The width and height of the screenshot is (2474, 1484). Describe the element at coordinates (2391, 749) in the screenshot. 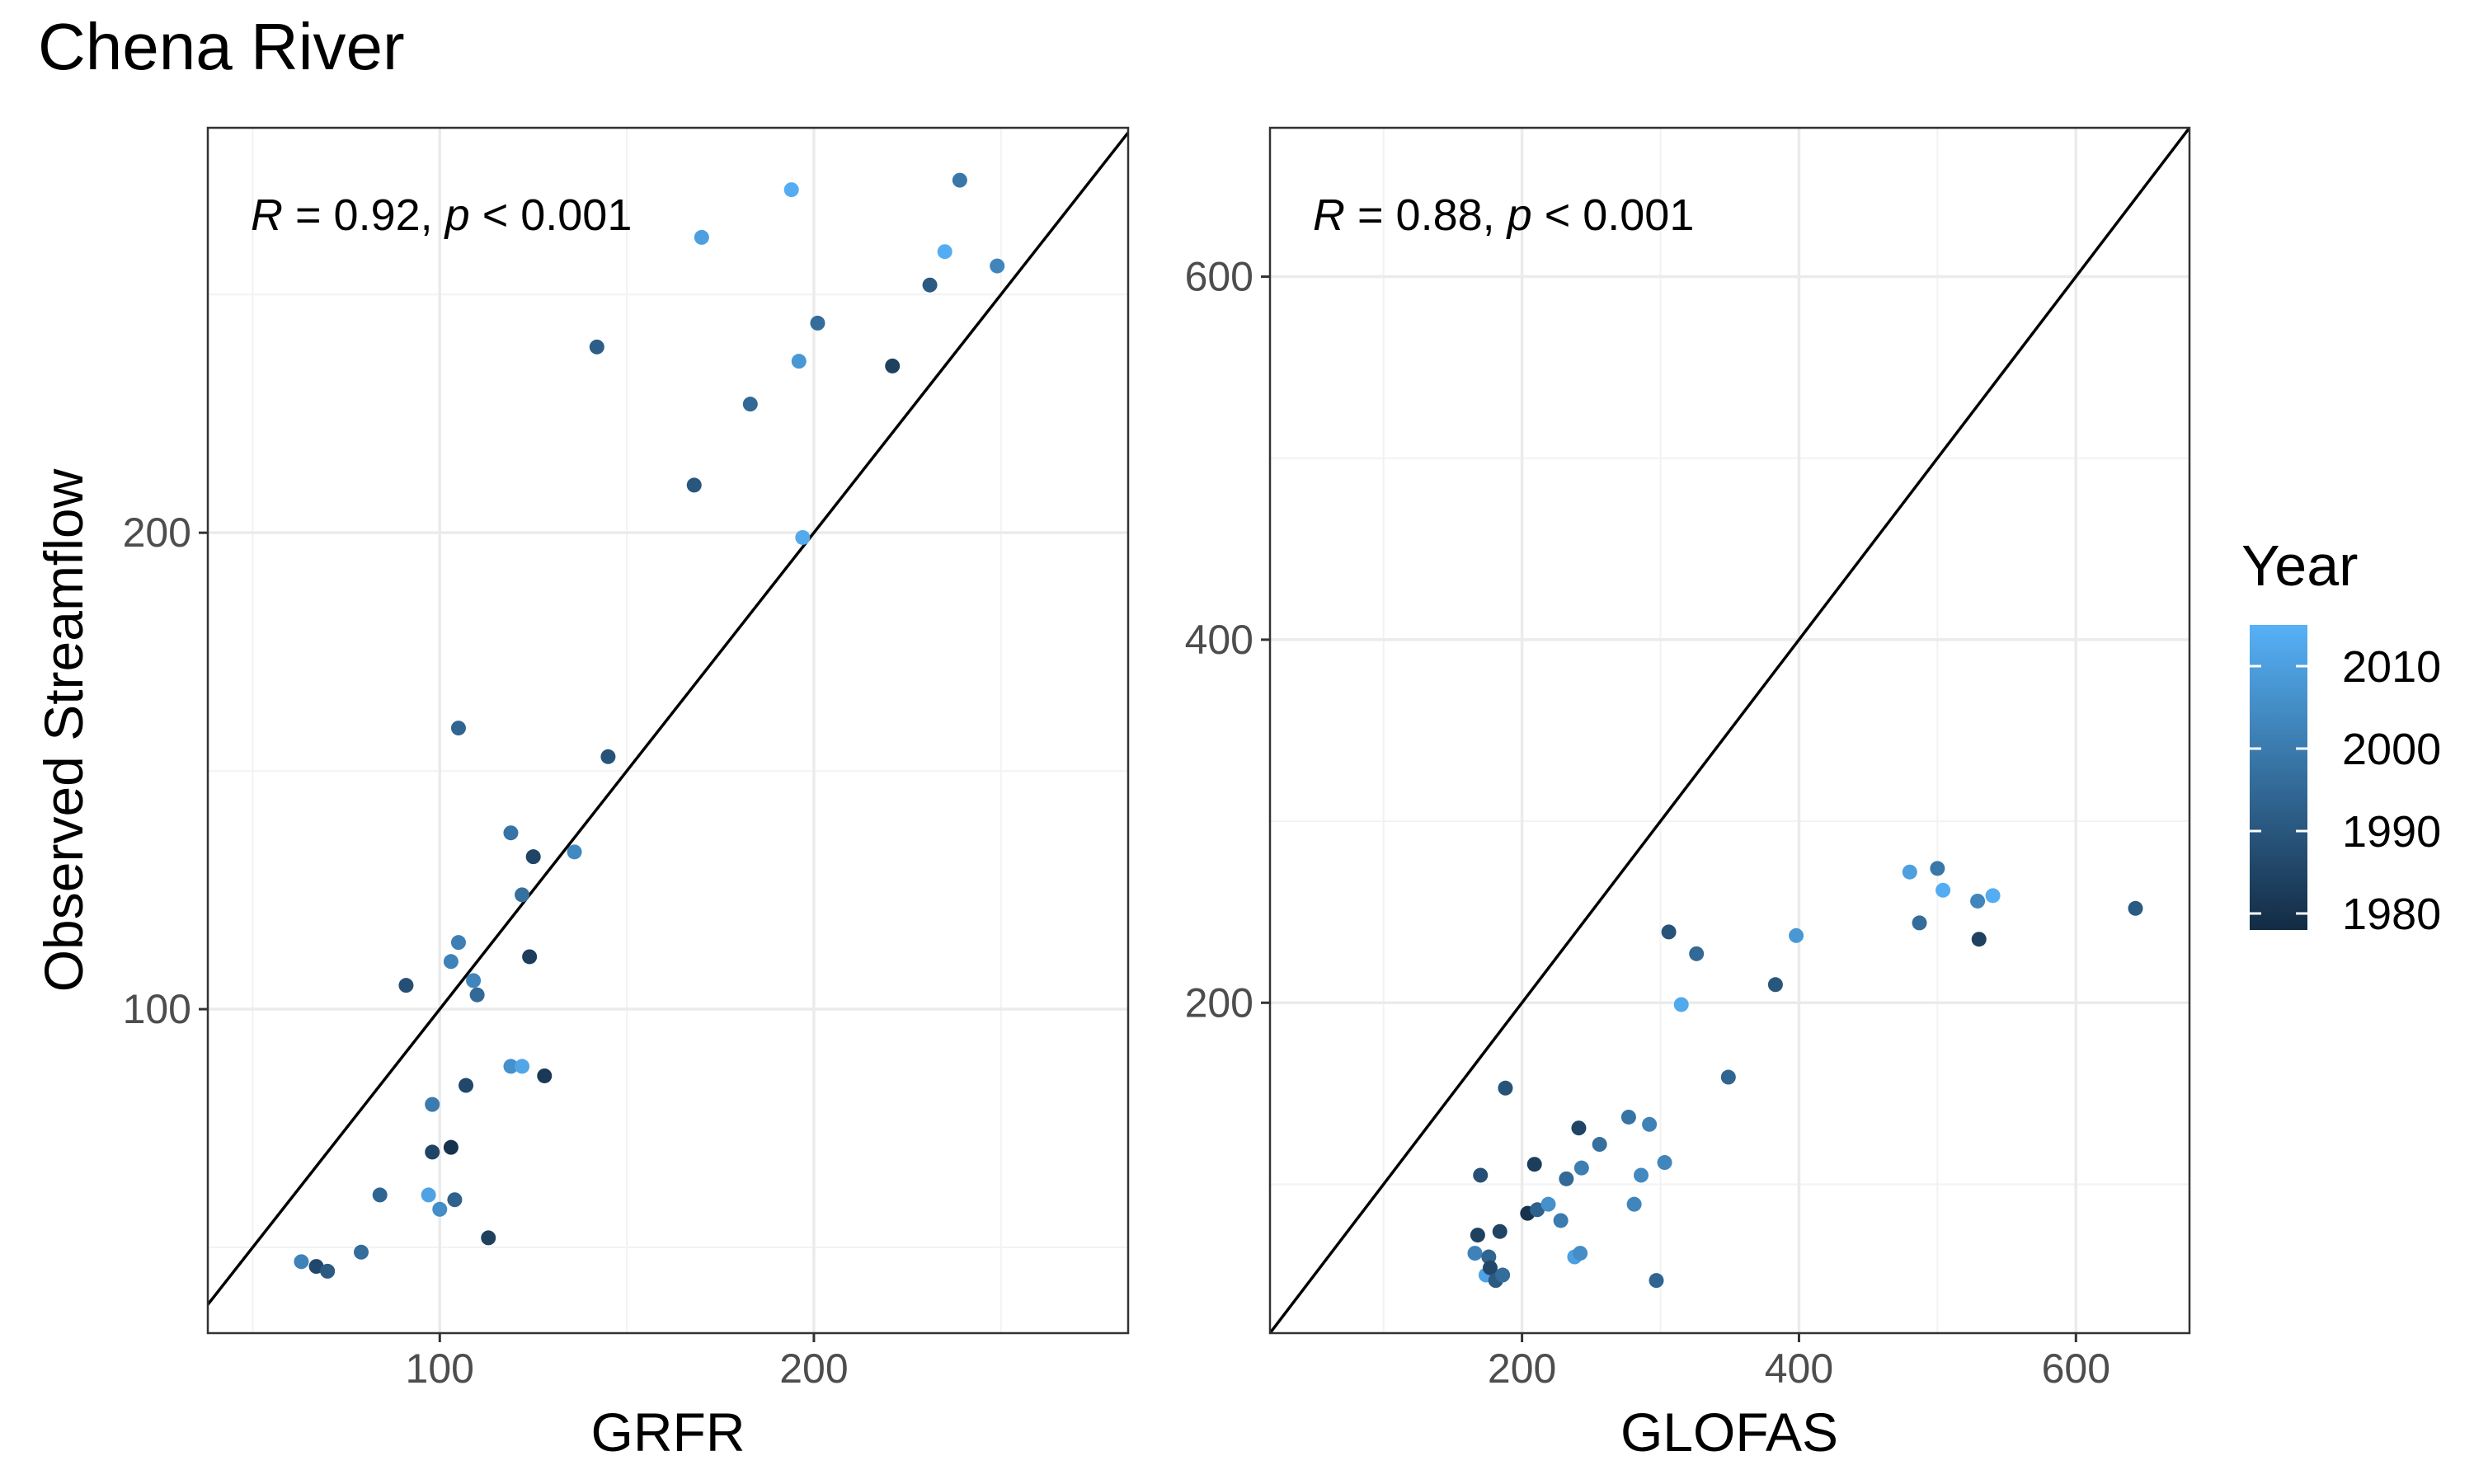

I see `legend-label: 2000` at that location.